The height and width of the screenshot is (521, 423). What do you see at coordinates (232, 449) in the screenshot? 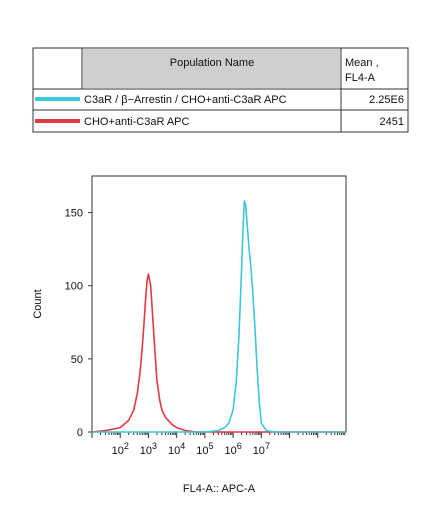
I see `x-tick-label: 10⁶` at bounding box center [232, 449].